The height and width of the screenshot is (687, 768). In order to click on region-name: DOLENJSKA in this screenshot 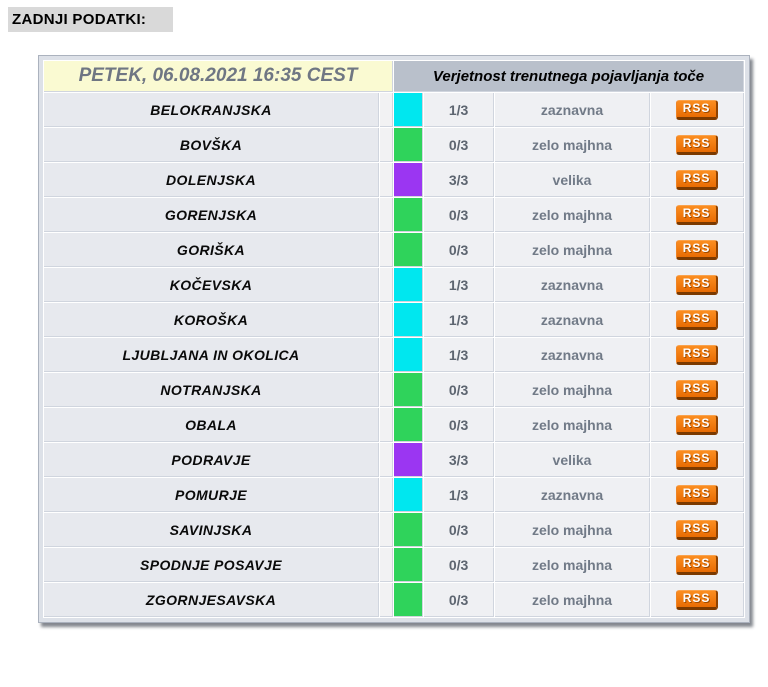, I will do `click(211, 180)`.